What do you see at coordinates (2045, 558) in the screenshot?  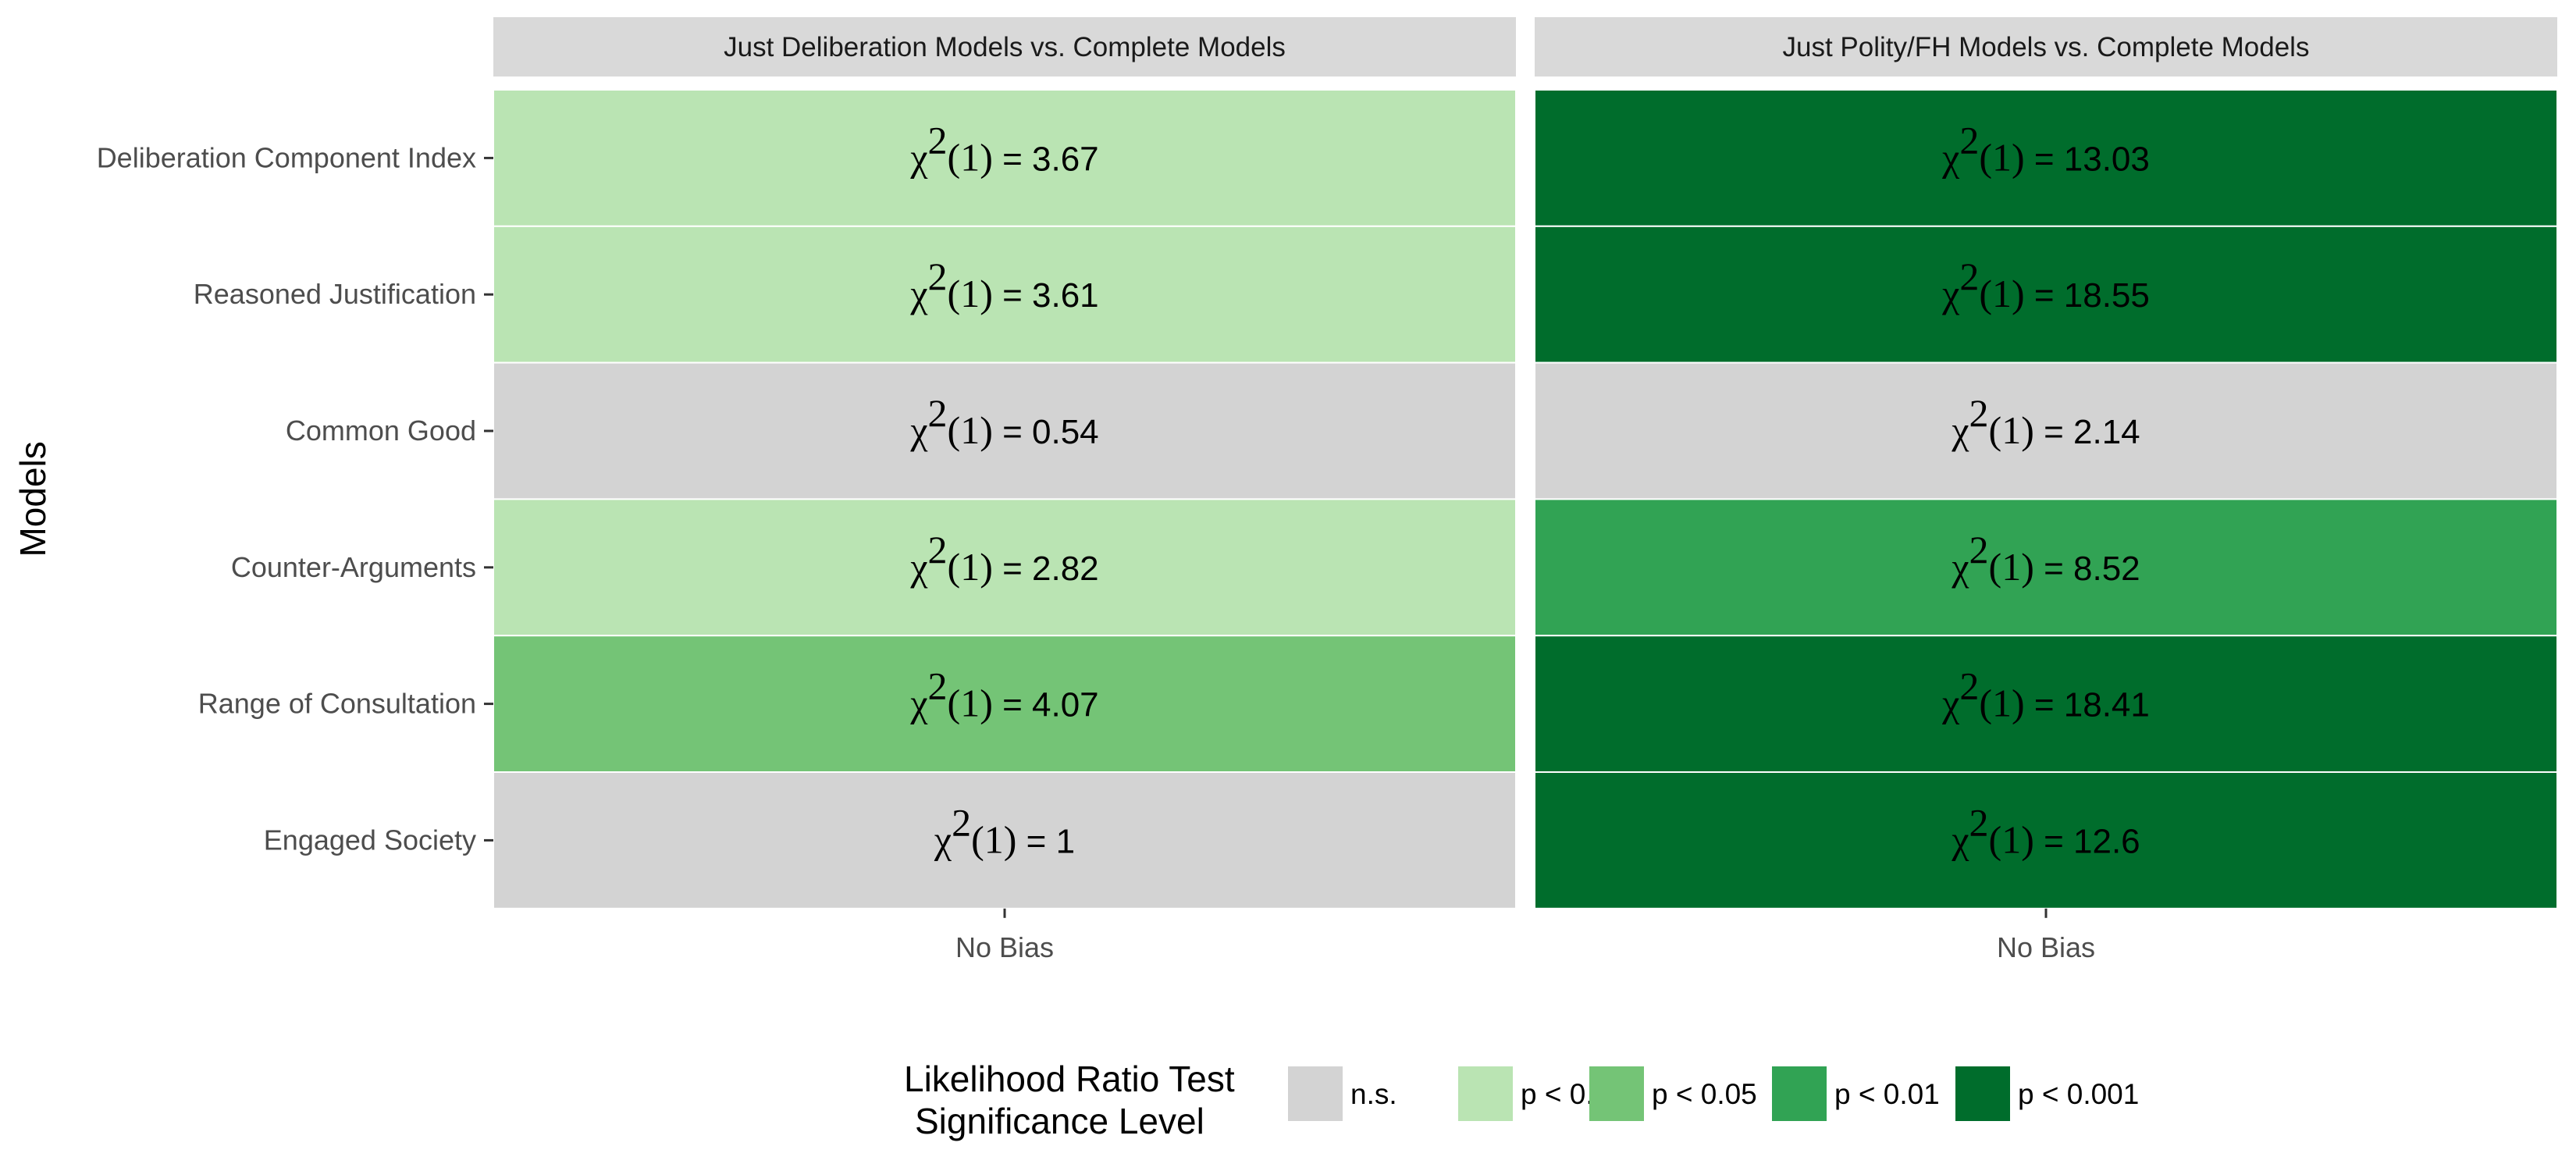 I see `cell-label: χ2(1) = 8.52` at bounding box center [2045, 558].